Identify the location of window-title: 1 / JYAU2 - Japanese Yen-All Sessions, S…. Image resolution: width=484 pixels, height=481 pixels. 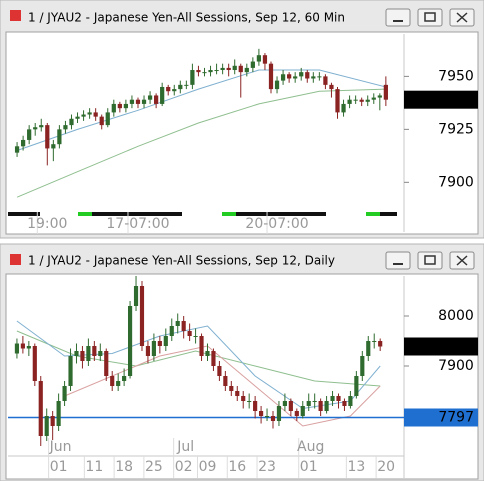
(186, 18).